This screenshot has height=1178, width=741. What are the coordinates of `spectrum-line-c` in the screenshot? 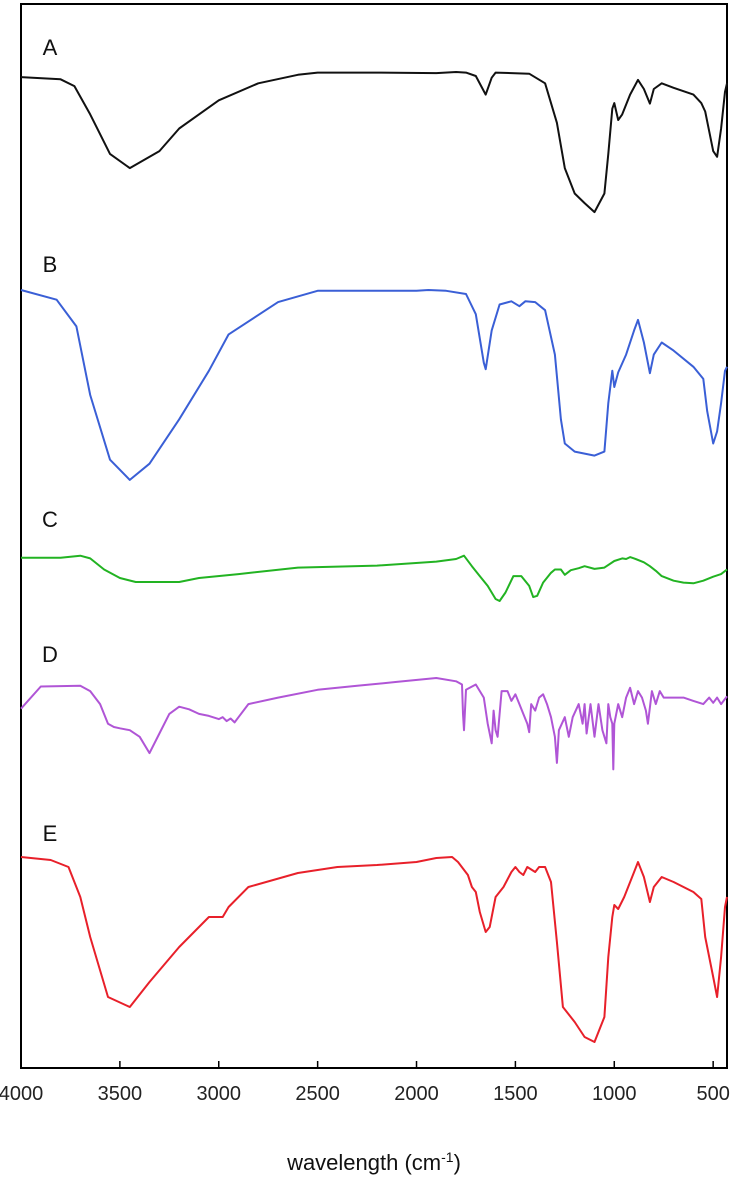 It's located at (374, 578).